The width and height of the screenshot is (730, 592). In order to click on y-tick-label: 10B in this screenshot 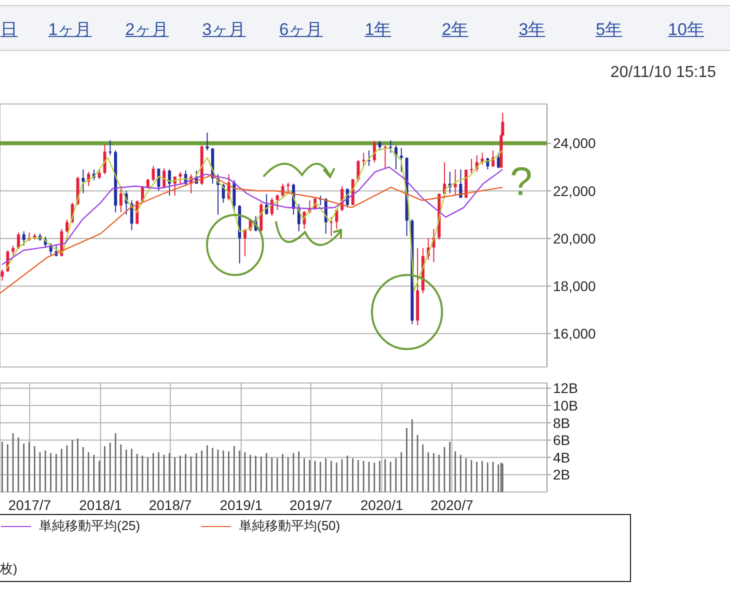, I will do `click(565, 405)`.